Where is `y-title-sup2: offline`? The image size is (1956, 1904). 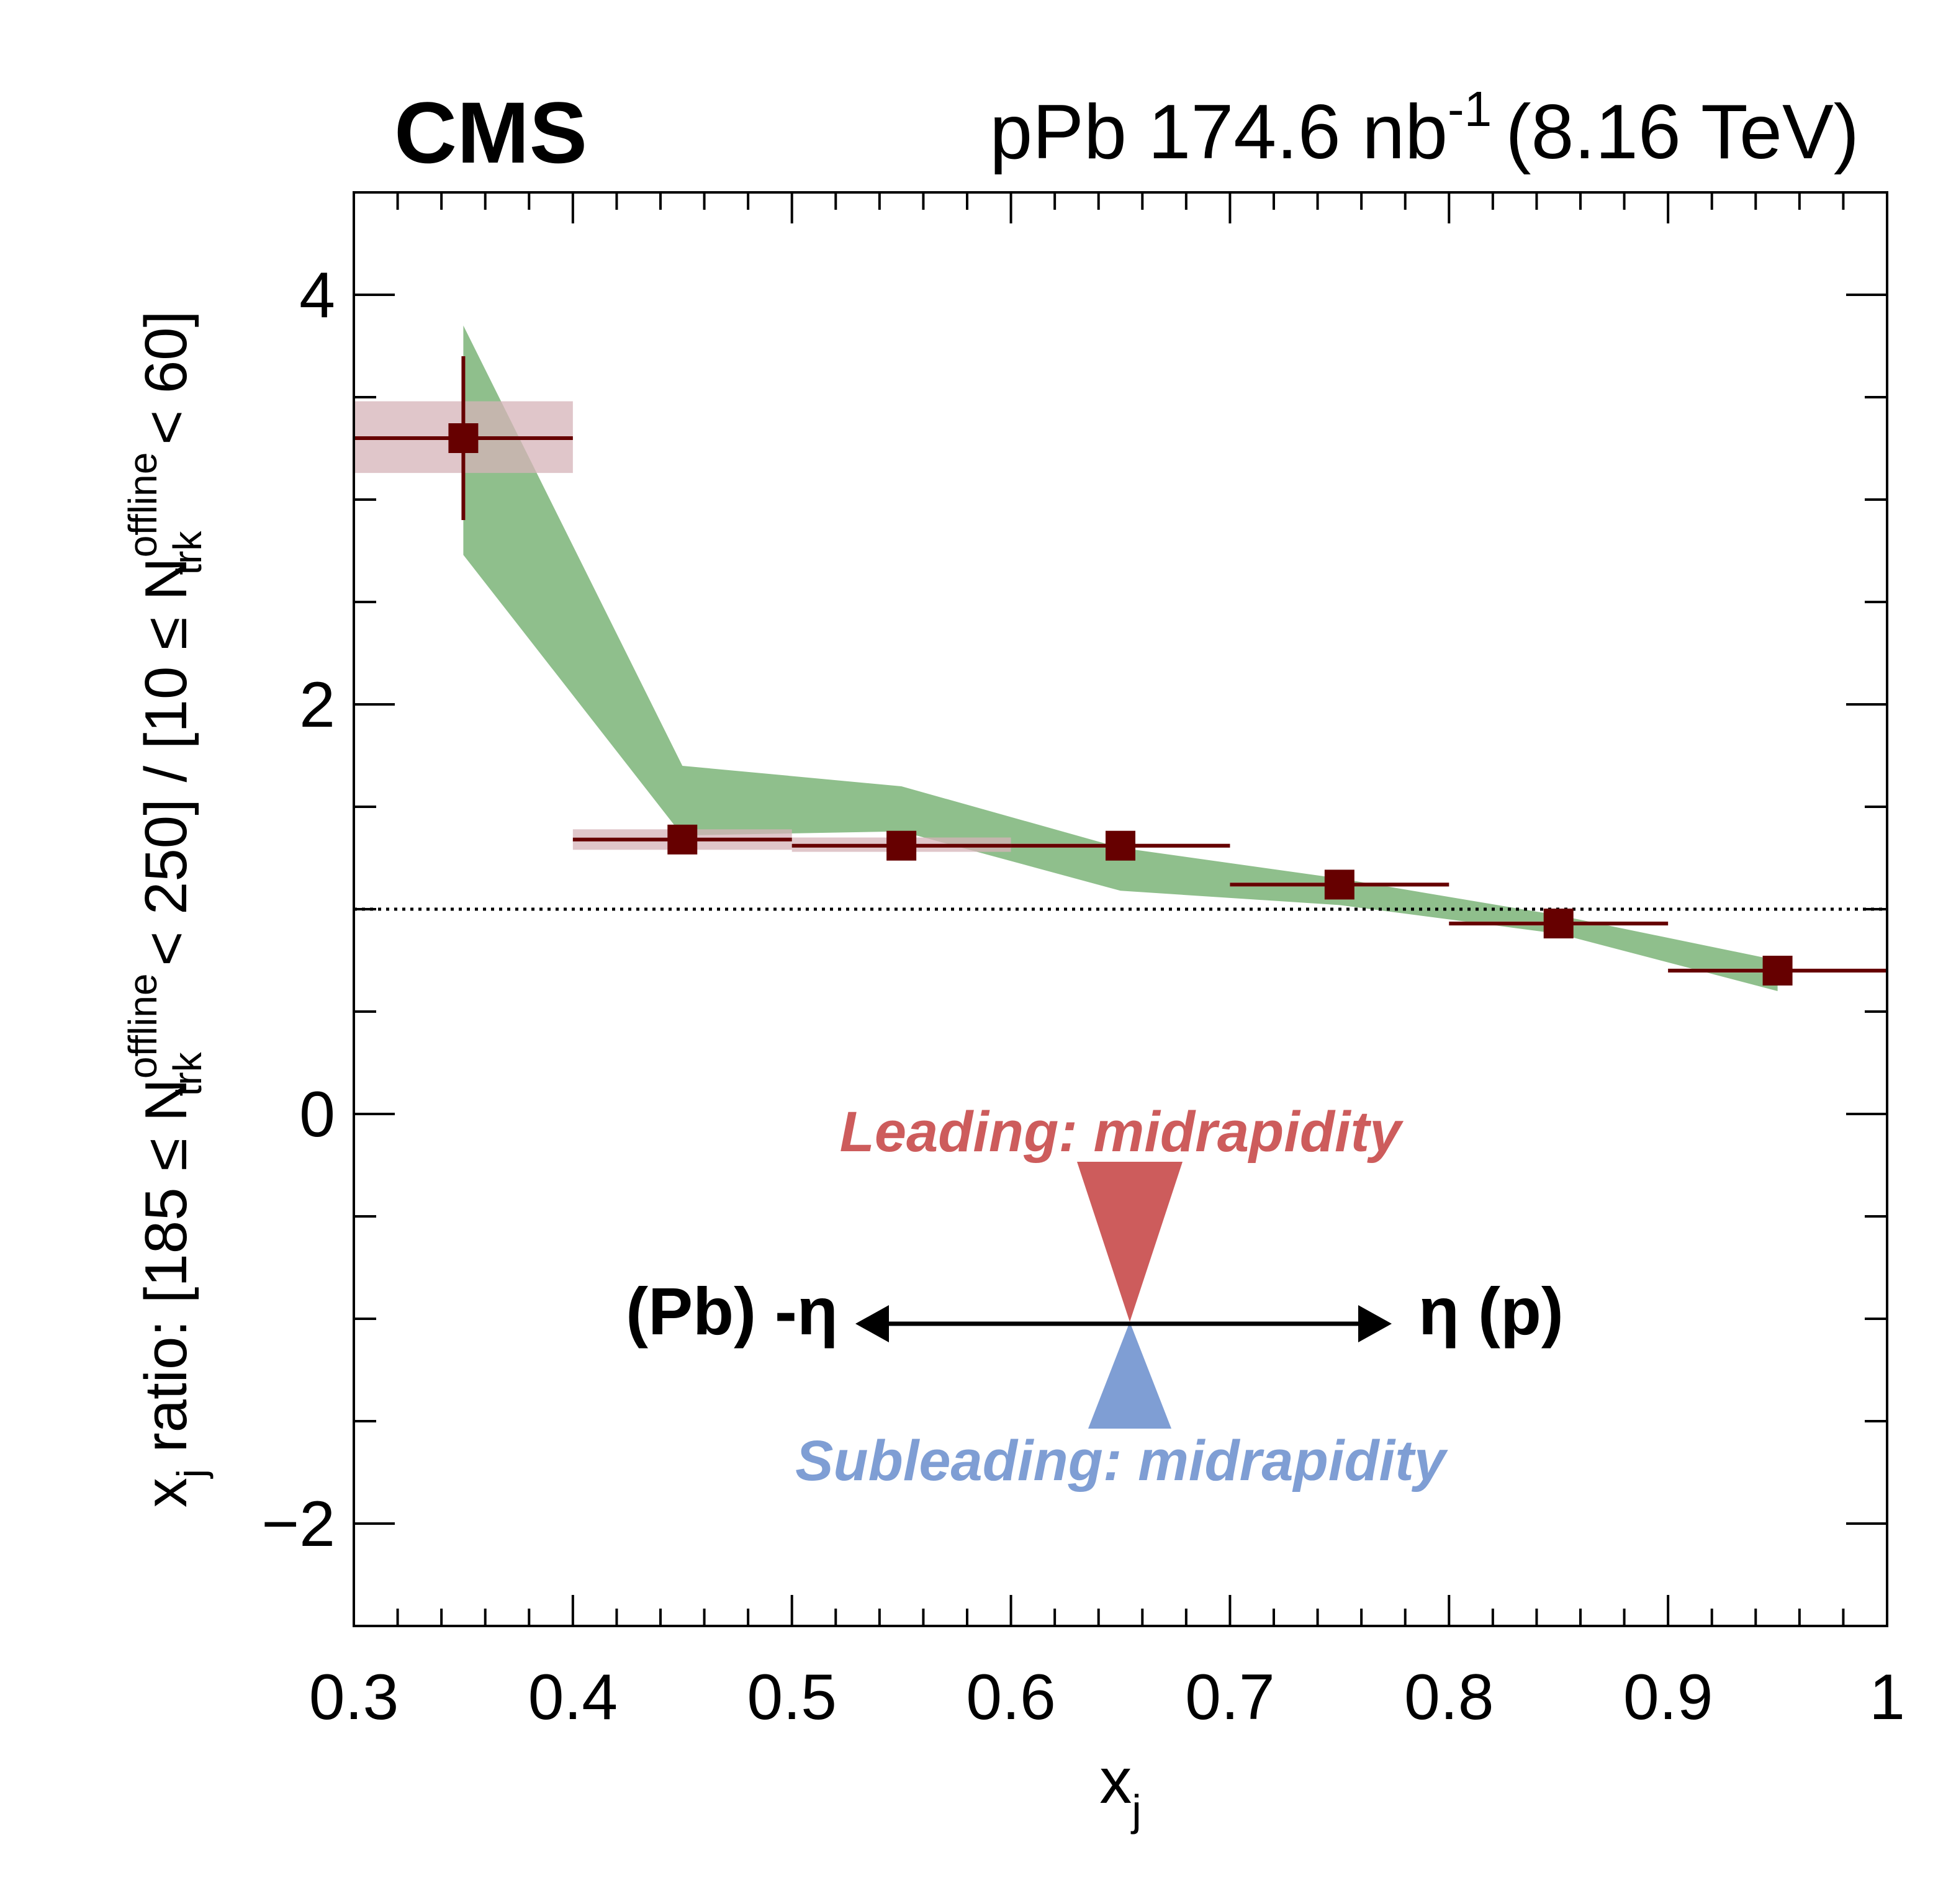 y-title-sup2: offline is located at coordinates (142, 505).